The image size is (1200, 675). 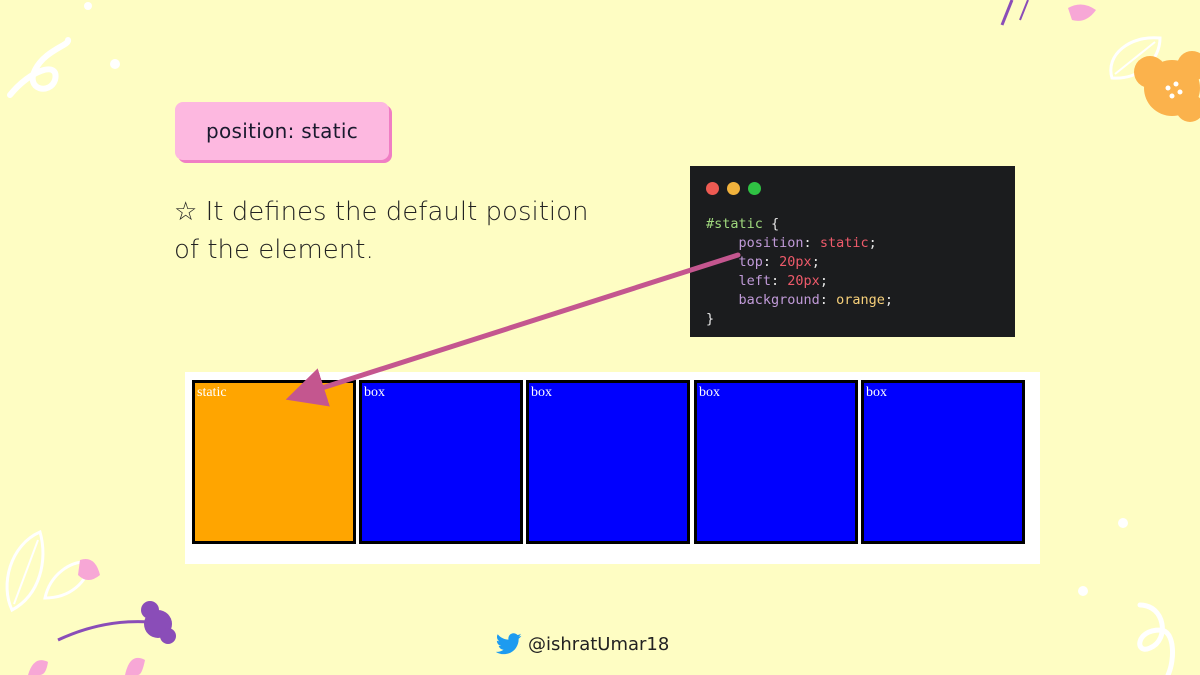 What do you see at coordinates (733, 188) in the screenshot?
I see `minimize-dot-icon` at bounding box center [733, 188].